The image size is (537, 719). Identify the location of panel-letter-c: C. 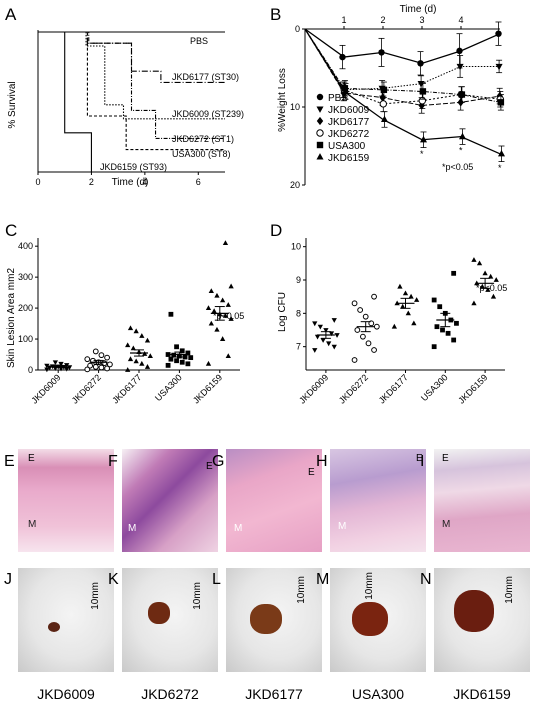
(11, 230).